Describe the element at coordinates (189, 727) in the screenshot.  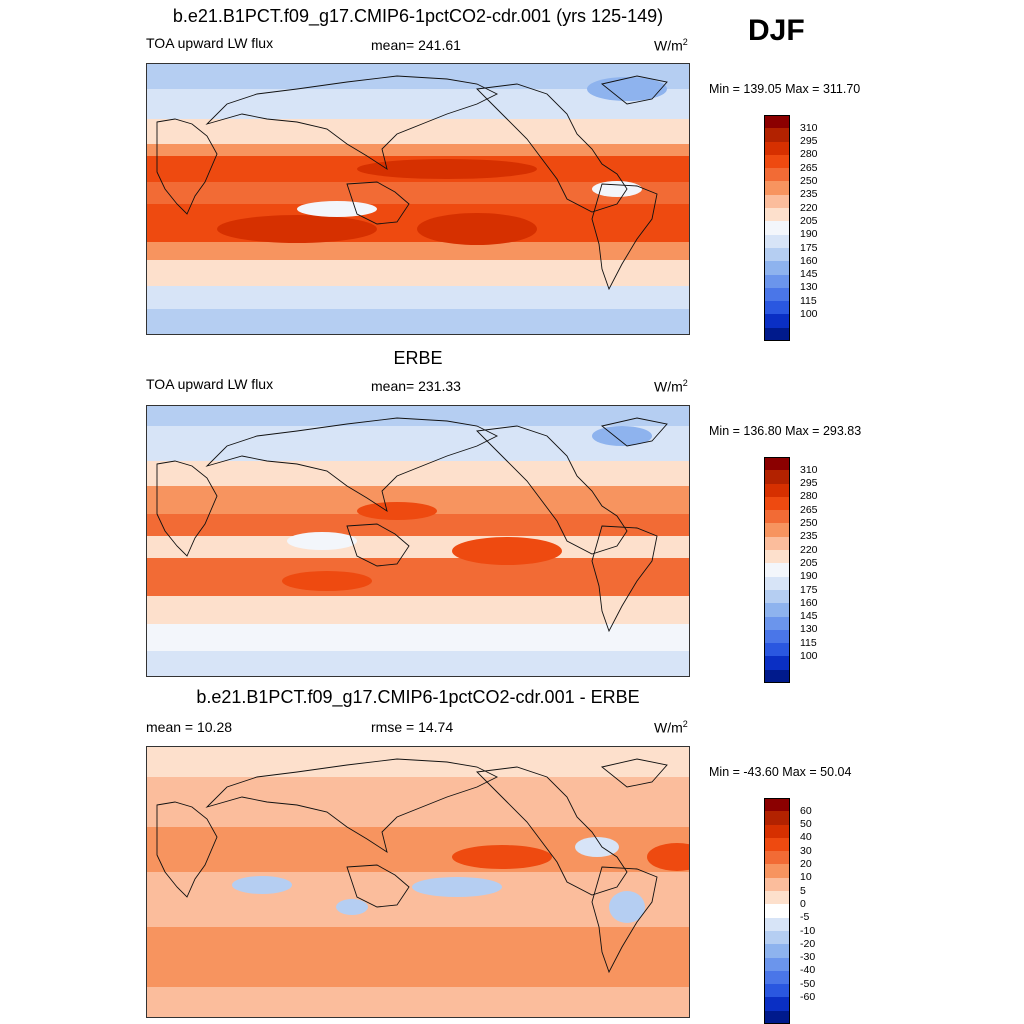
I see `panel-3-mean-label: mean = 10.28` at that location.